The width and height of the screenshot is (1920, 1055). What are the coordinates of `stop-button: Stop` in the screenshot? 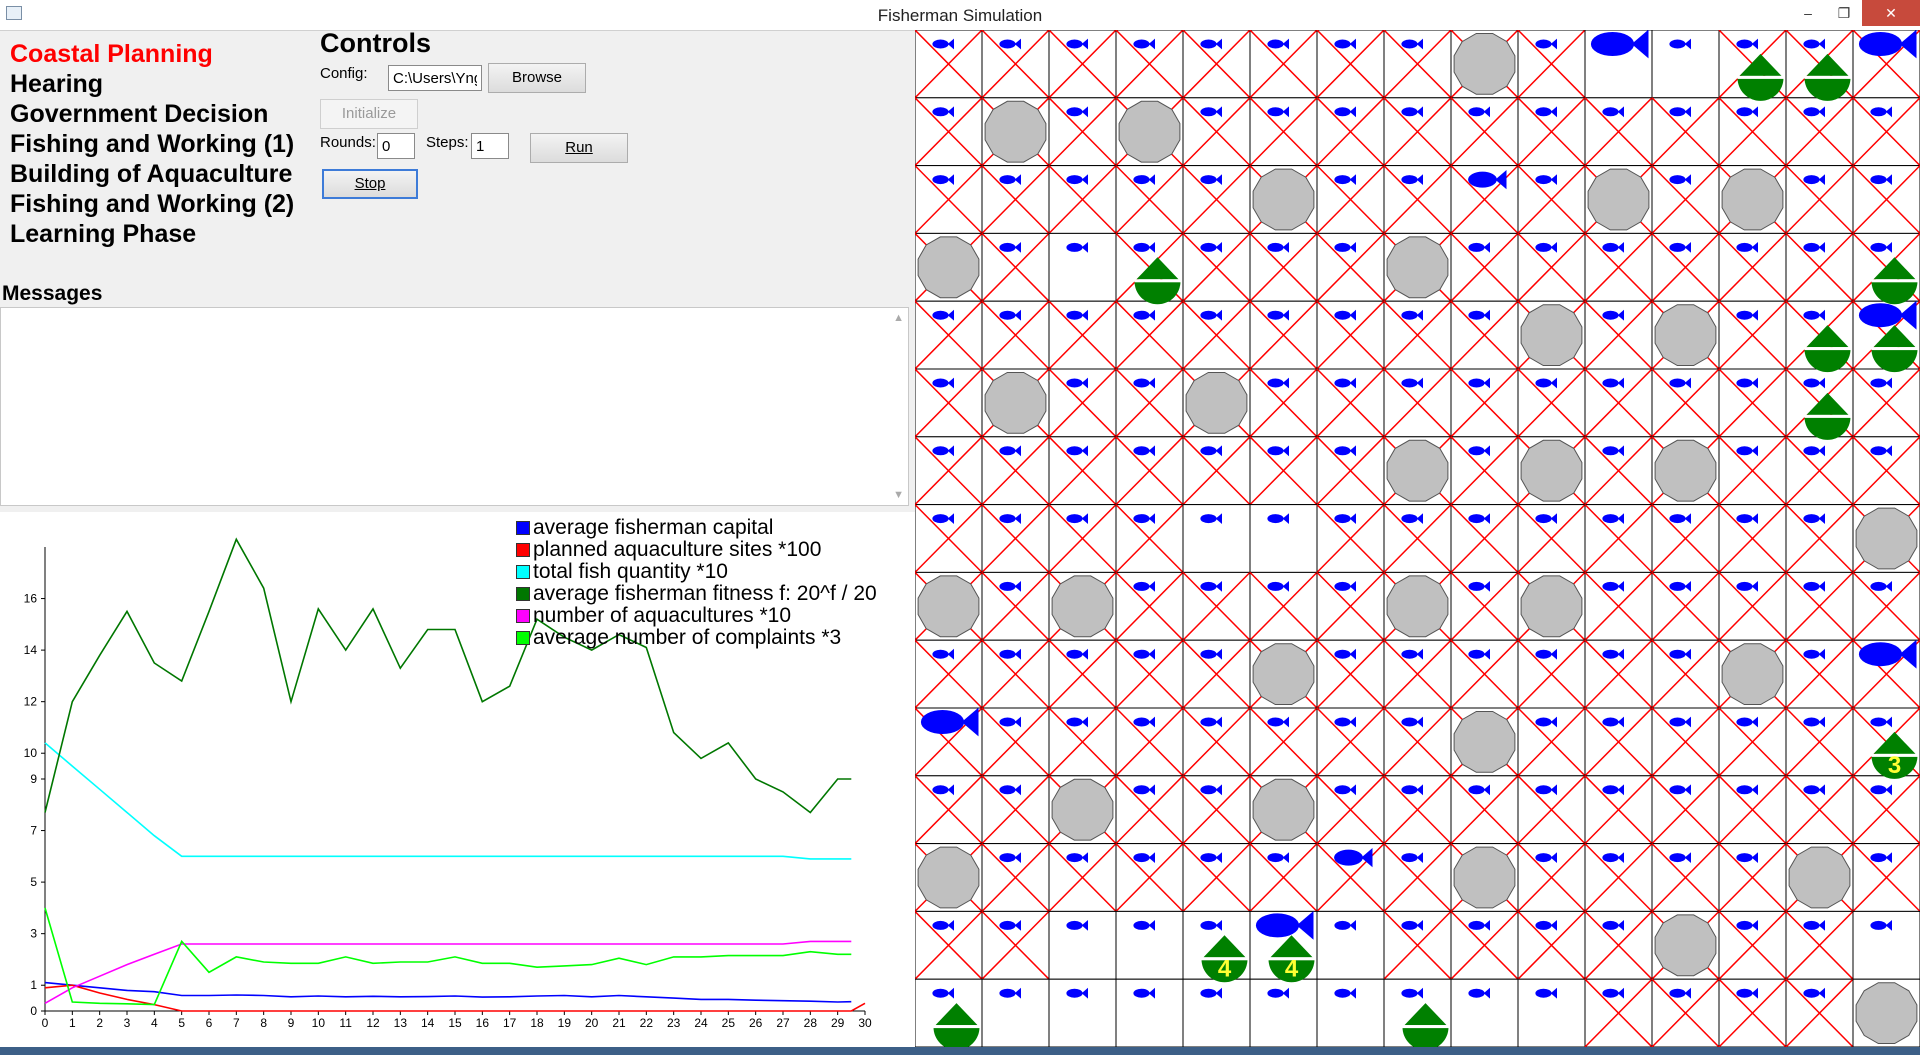 It's located at (370, 184).